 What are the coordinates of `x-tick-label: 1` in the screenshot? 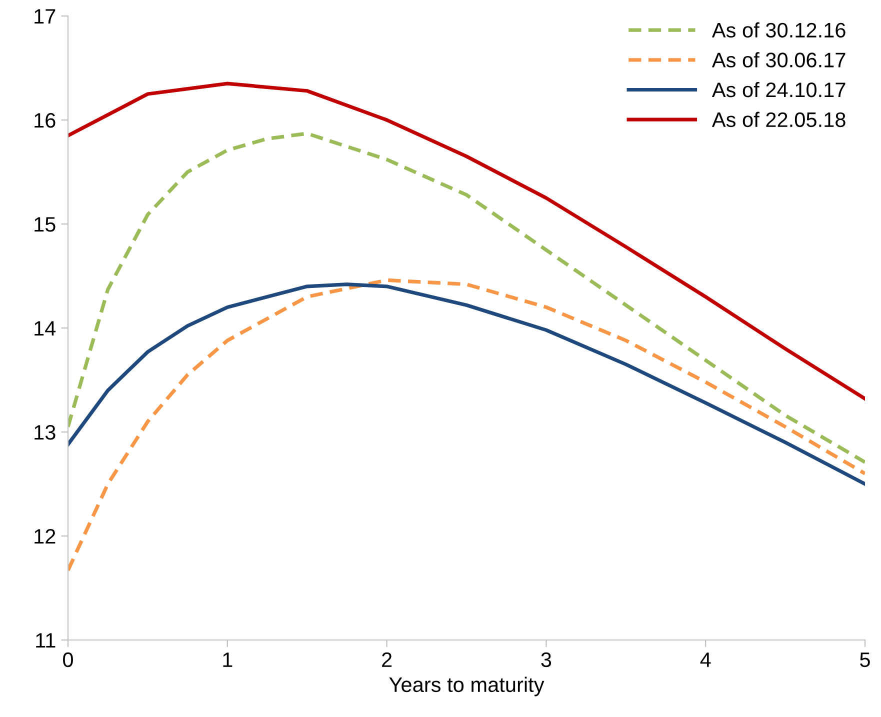 It's located at (227, 659).